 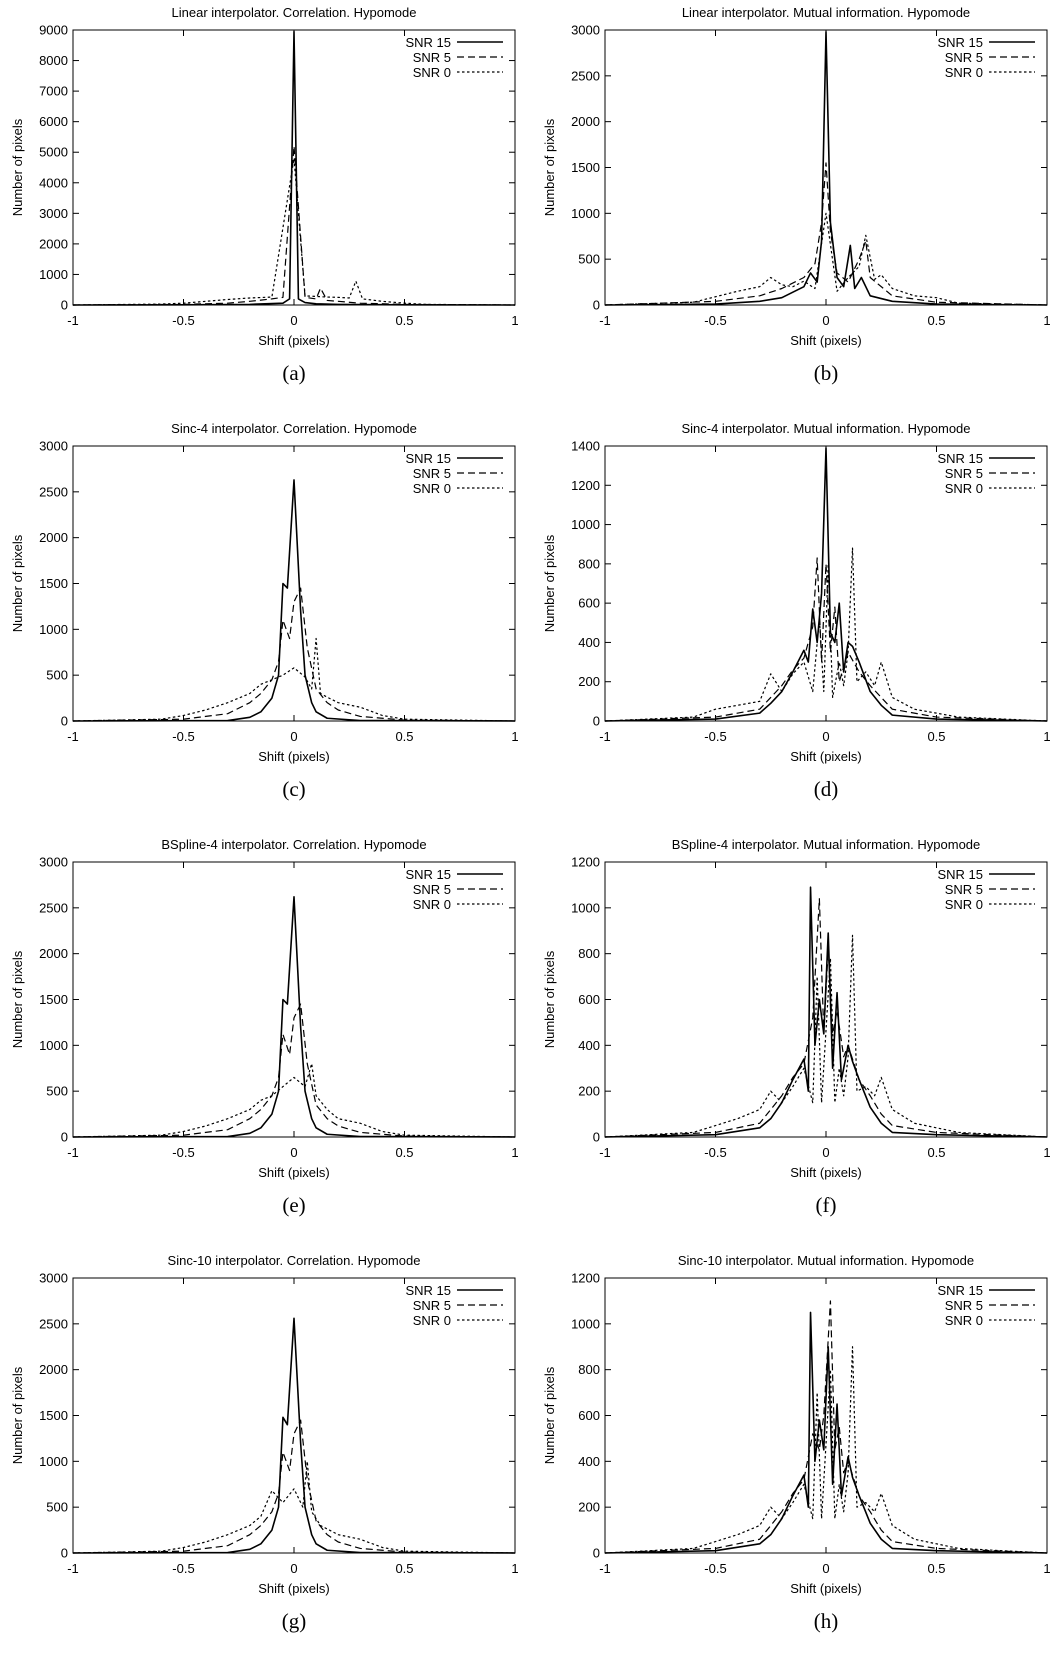 I want to click on subfigure-caption: (g), so click(x=294, y=1621).